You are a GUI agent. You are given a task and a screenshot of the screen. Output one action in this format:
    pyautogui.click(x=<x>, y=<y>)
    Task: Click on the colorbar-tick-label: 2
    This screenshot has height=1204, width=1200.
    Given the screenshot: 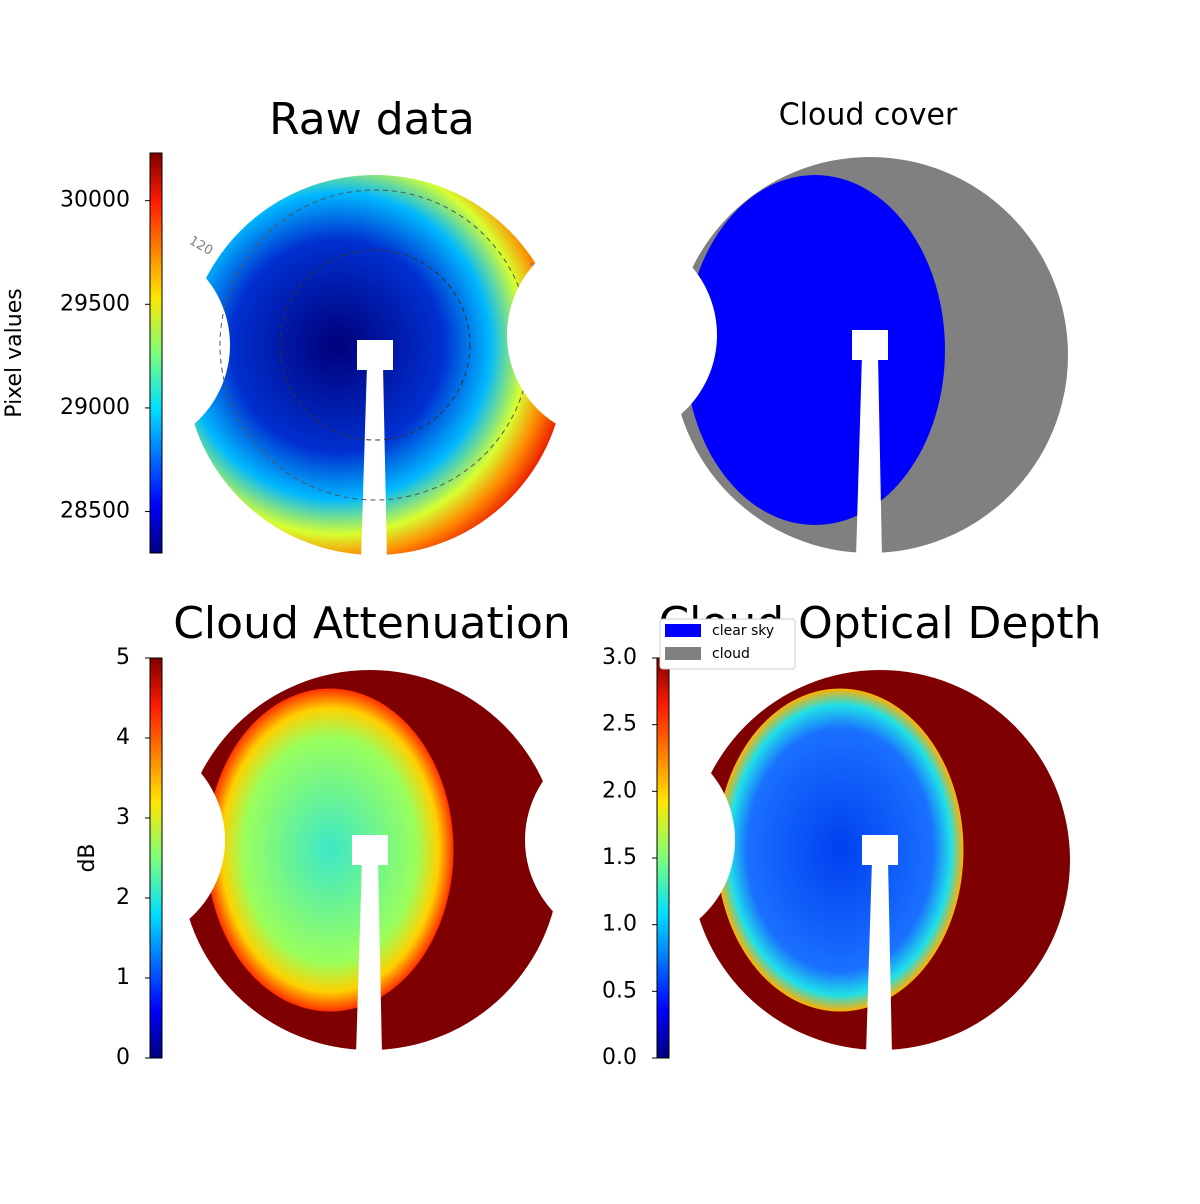 What is the action you would take?
    pyautogui.click(x=123, y=897)
    